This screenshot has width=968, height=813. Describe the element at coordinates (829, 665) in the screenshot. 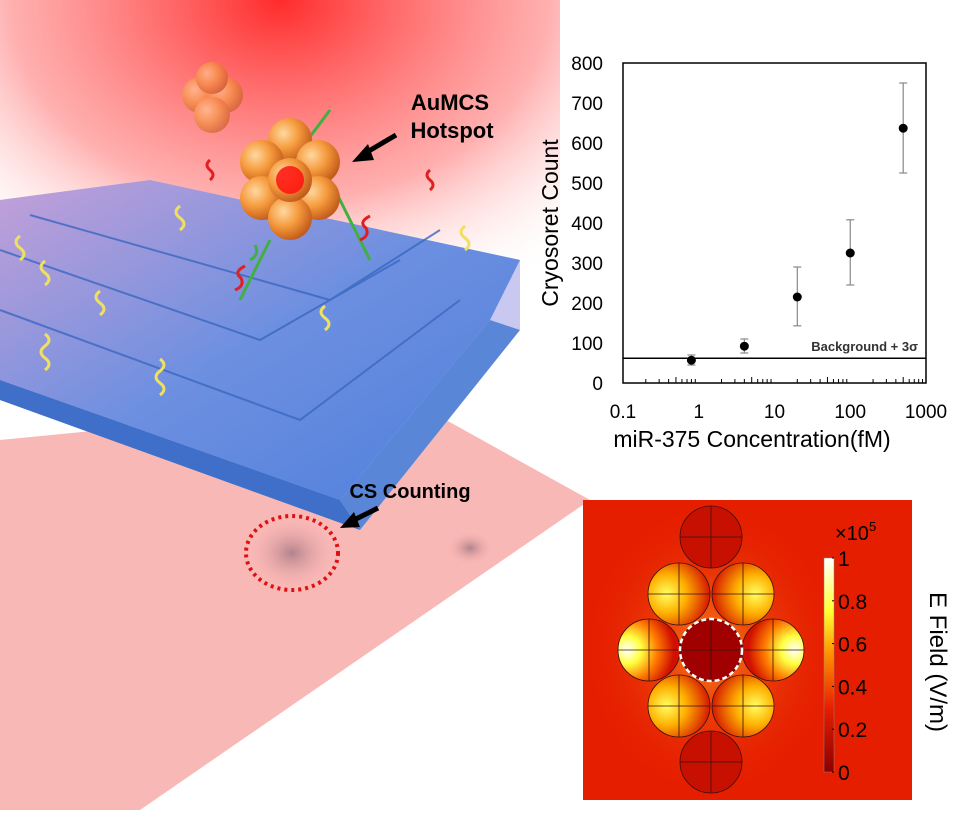

I see `colorbar` at that location.